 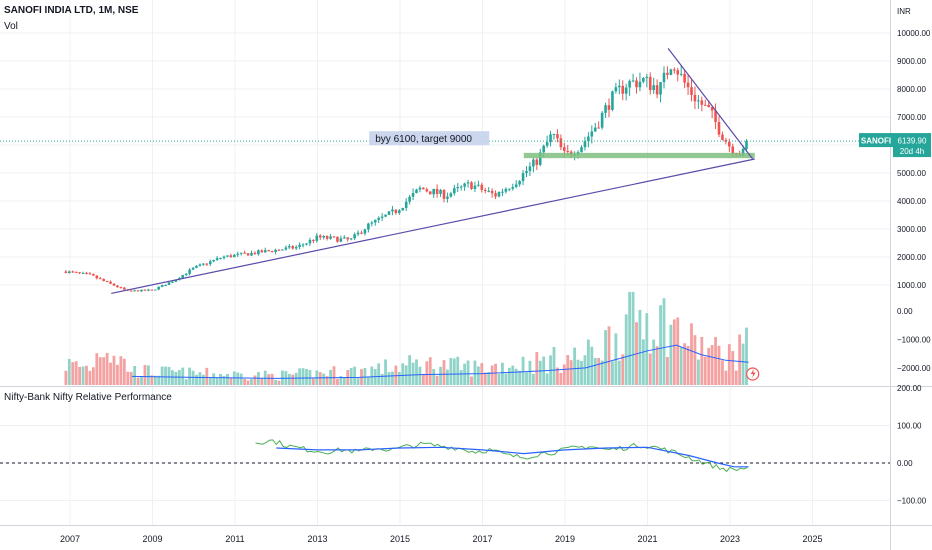 What do you see at coordinates (905, 463) in the screenshot?
I see `relperf-axis-tick: 0.00` at bounding box center [905, 463].